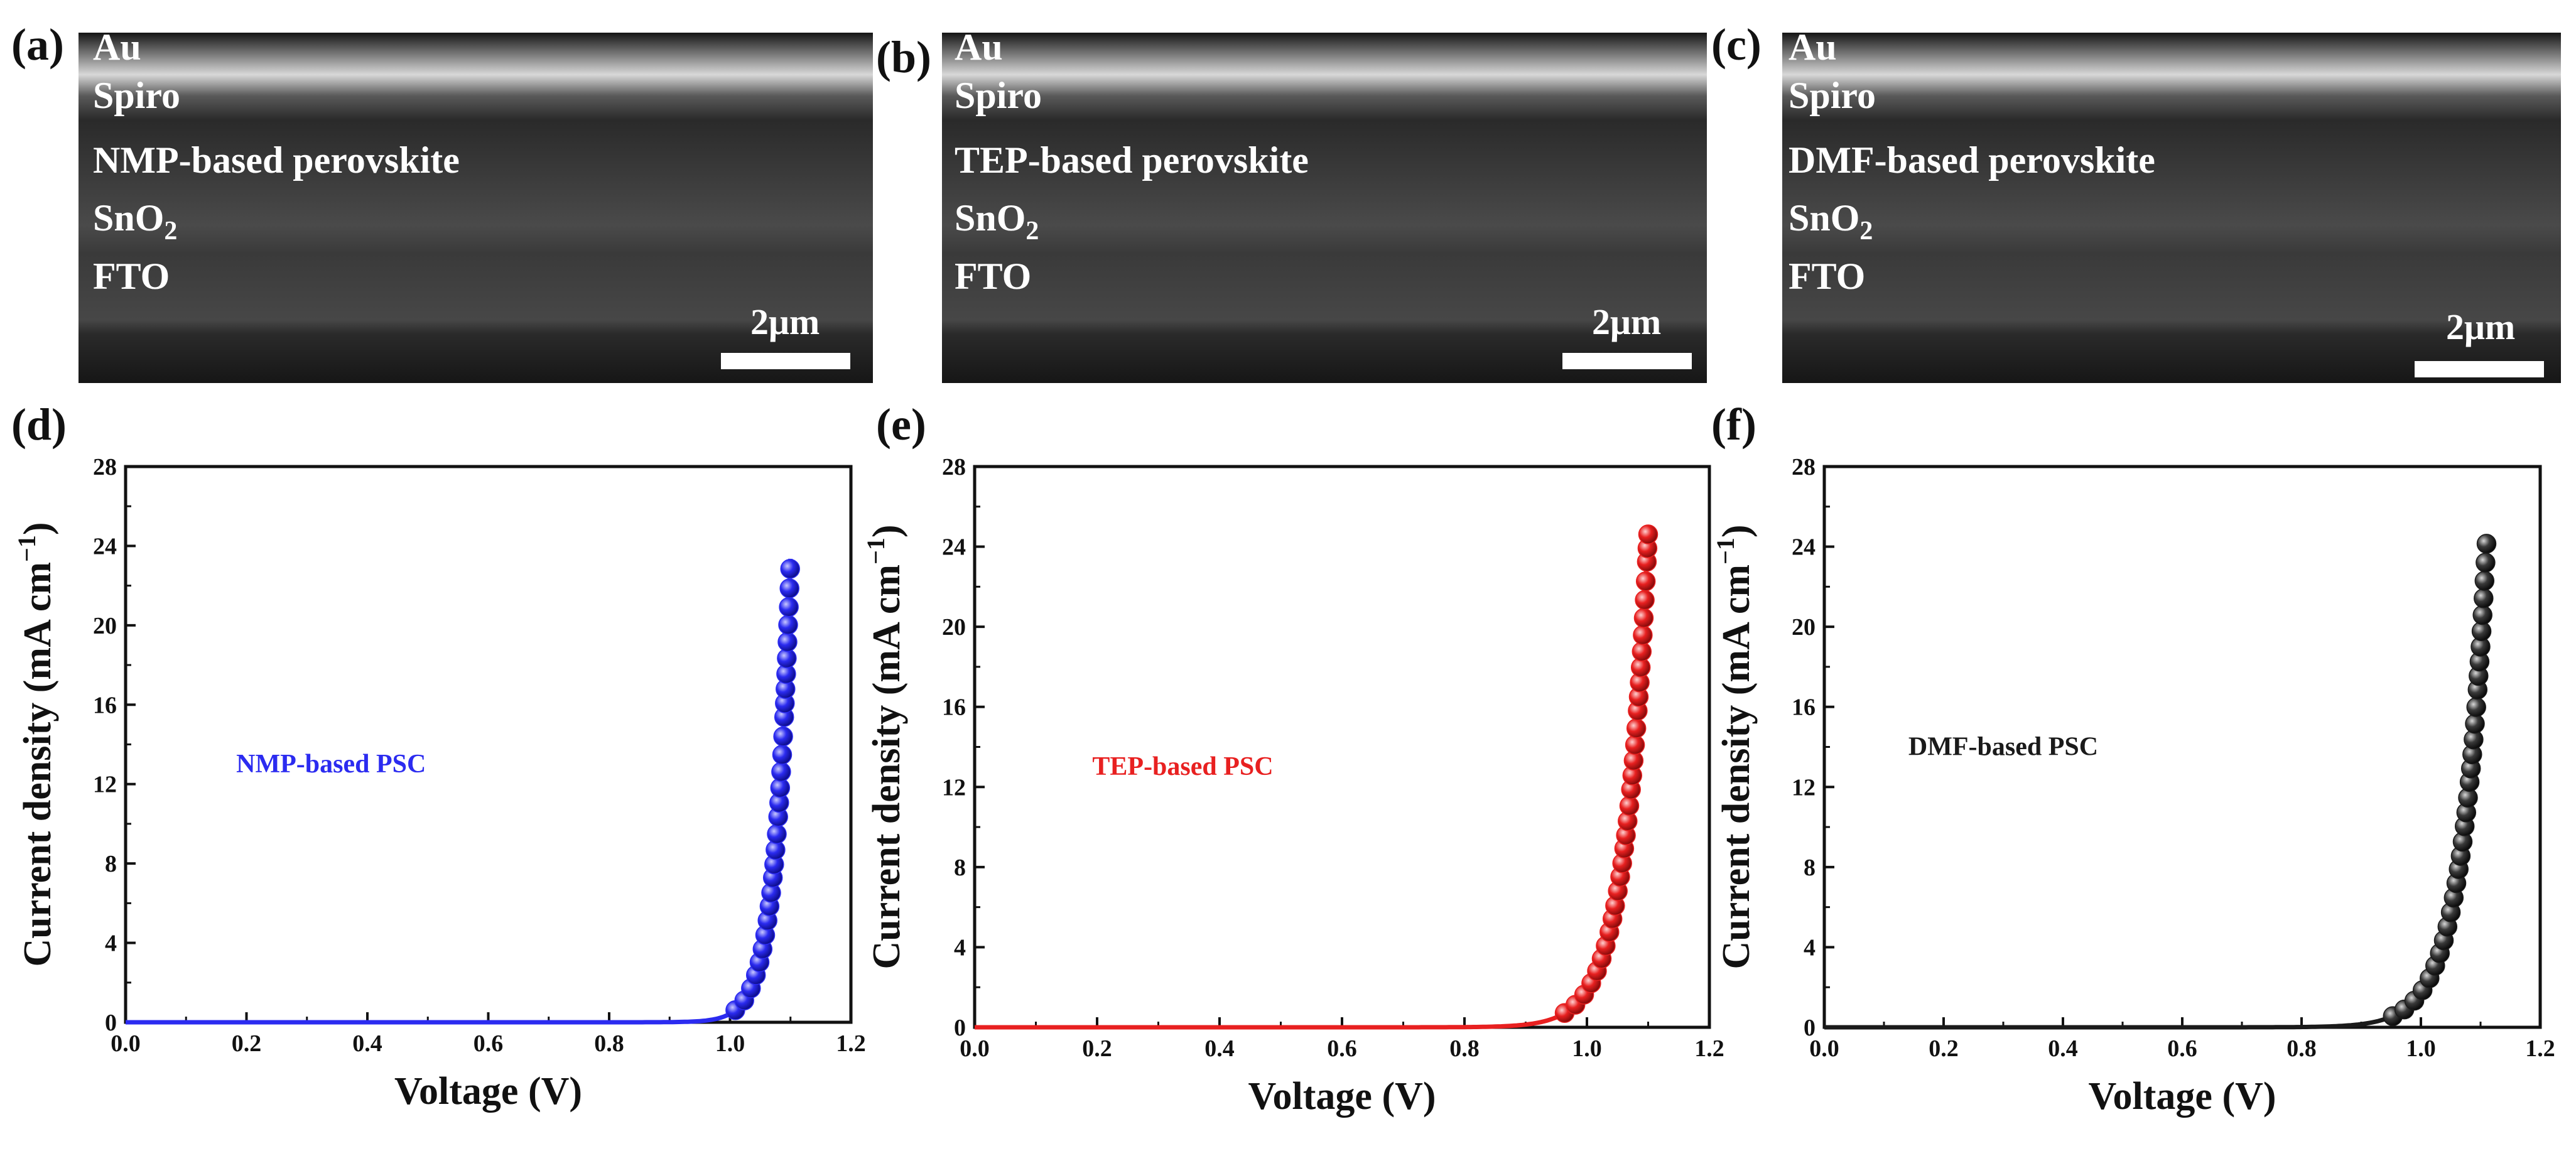 The image size is (2576, 1151). Describe the element at coordinates (1132, 160) in the screenshot. I see `layer-label-perovskite: TEP-based perovskite` at that location.